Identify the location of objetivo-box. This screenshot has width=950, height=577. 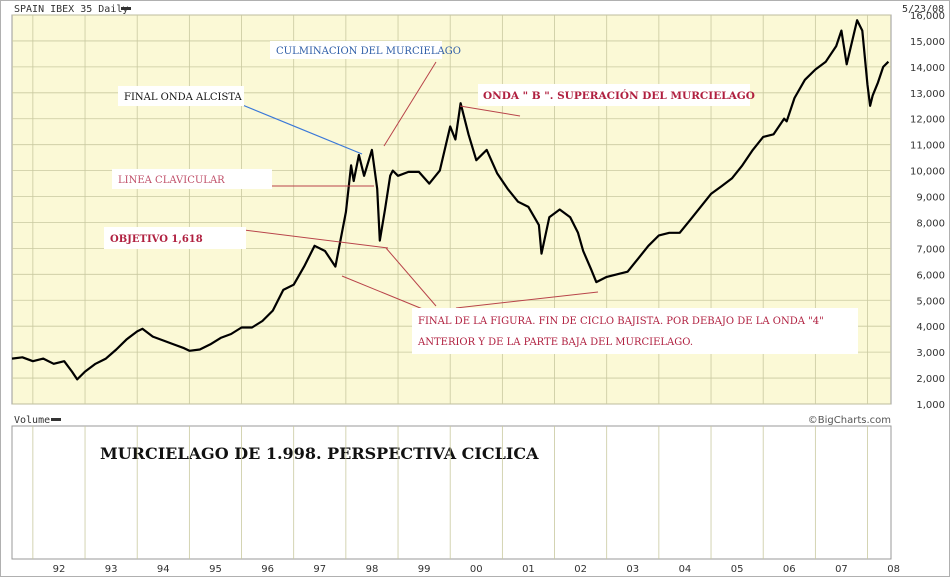
(175, 238).